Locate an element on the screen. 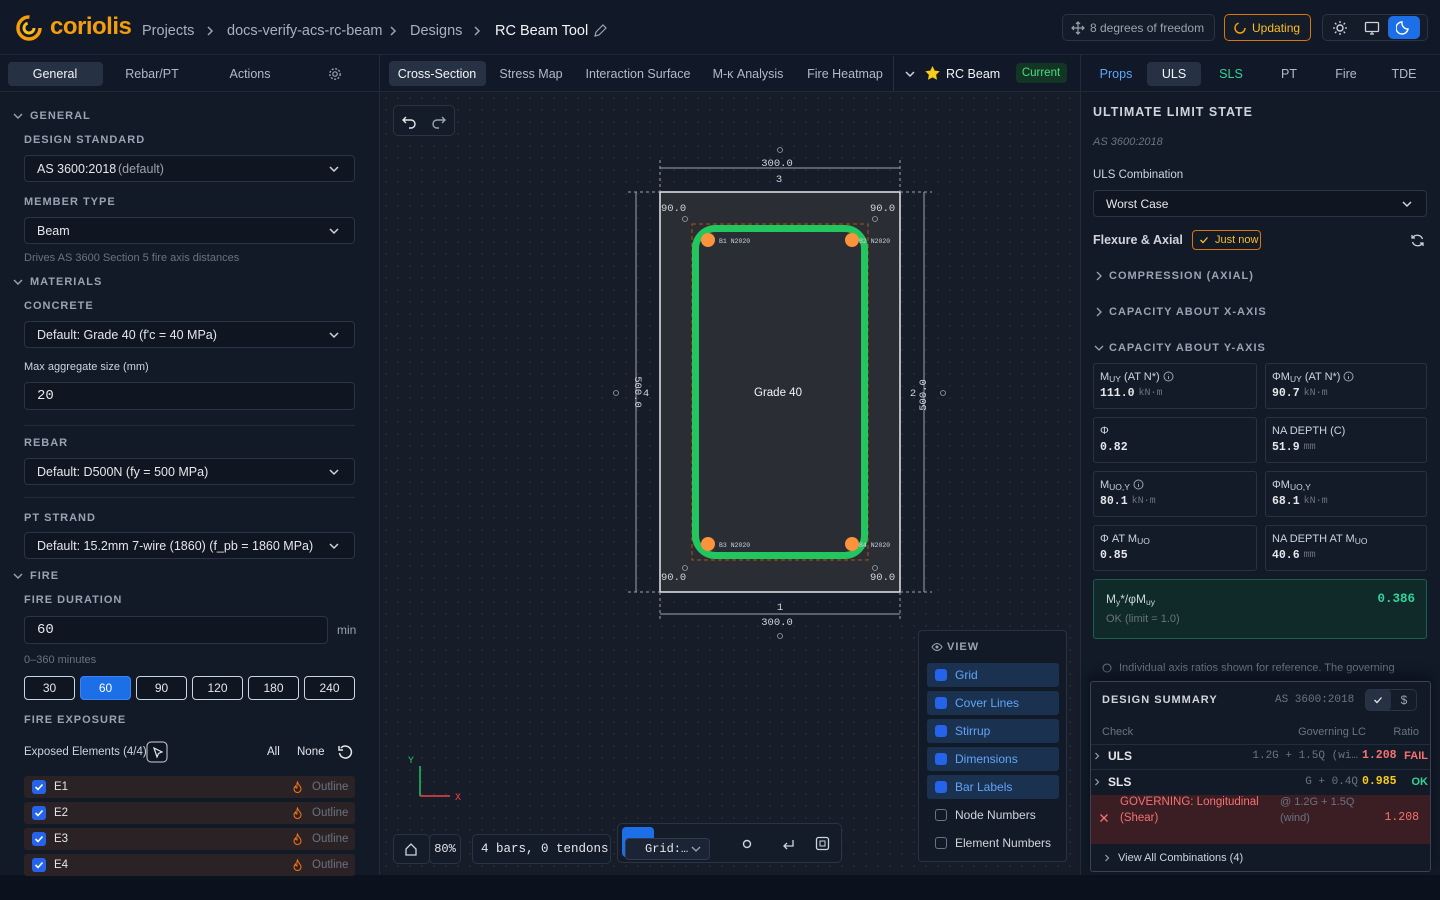  left-tab: Rebar/PT is located at coordinates (152, 74).